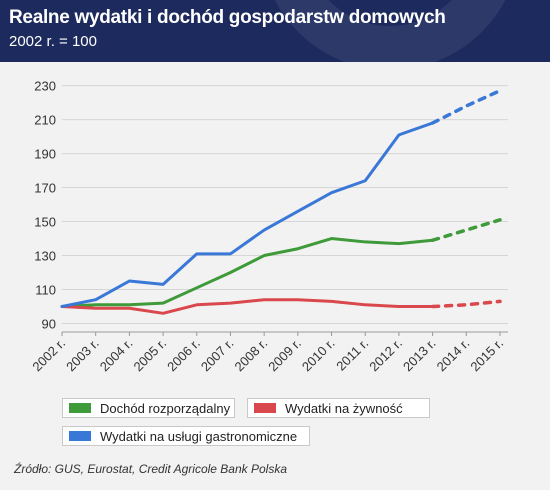 Image resolution: width=550 pixels, height=490 pixels. Describe the element at coordinates (80, 436) in the screenshot. I see `legend-swatch-gastronomy` at that location.